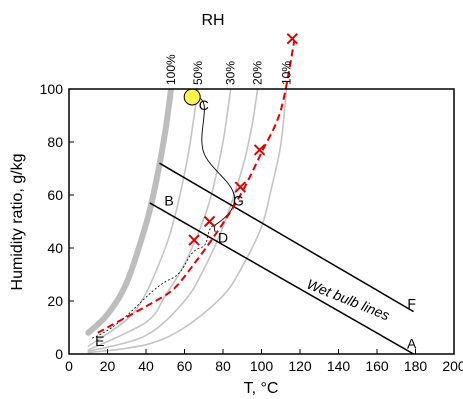 Image resolution: width=463 pixels, height=399 pixels. What do you see at coordinates (55, 248) in the screenshot?
I see `y-tick-label: 40` at bounding box center [55, 248].